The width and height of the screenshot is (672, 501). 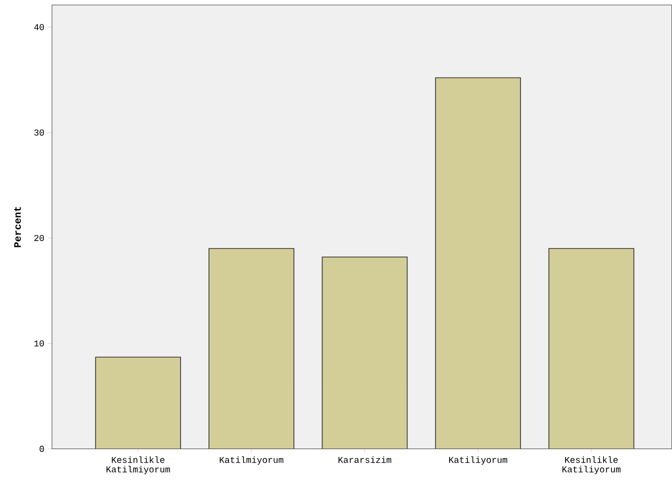 I want to click on y-axis-title: Percent, so click(x=17, y=227).